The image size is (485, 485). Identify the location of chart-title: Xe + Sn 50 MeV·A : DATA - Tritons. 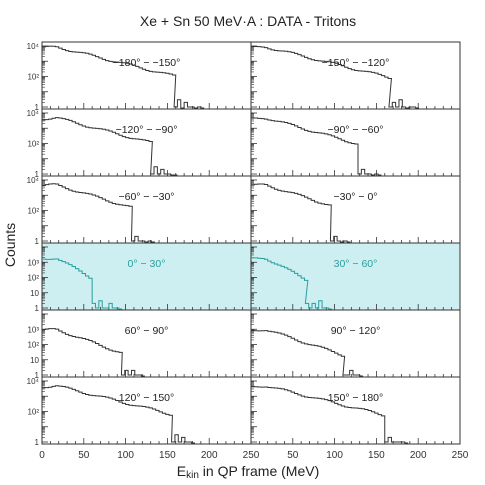
(248, 21).